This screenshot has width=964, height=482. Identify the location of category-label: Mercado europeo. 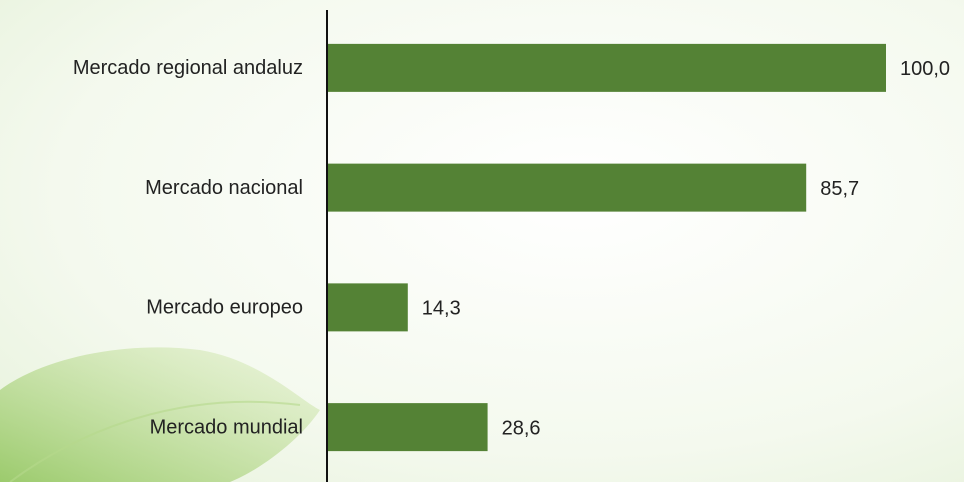
(224, 308).